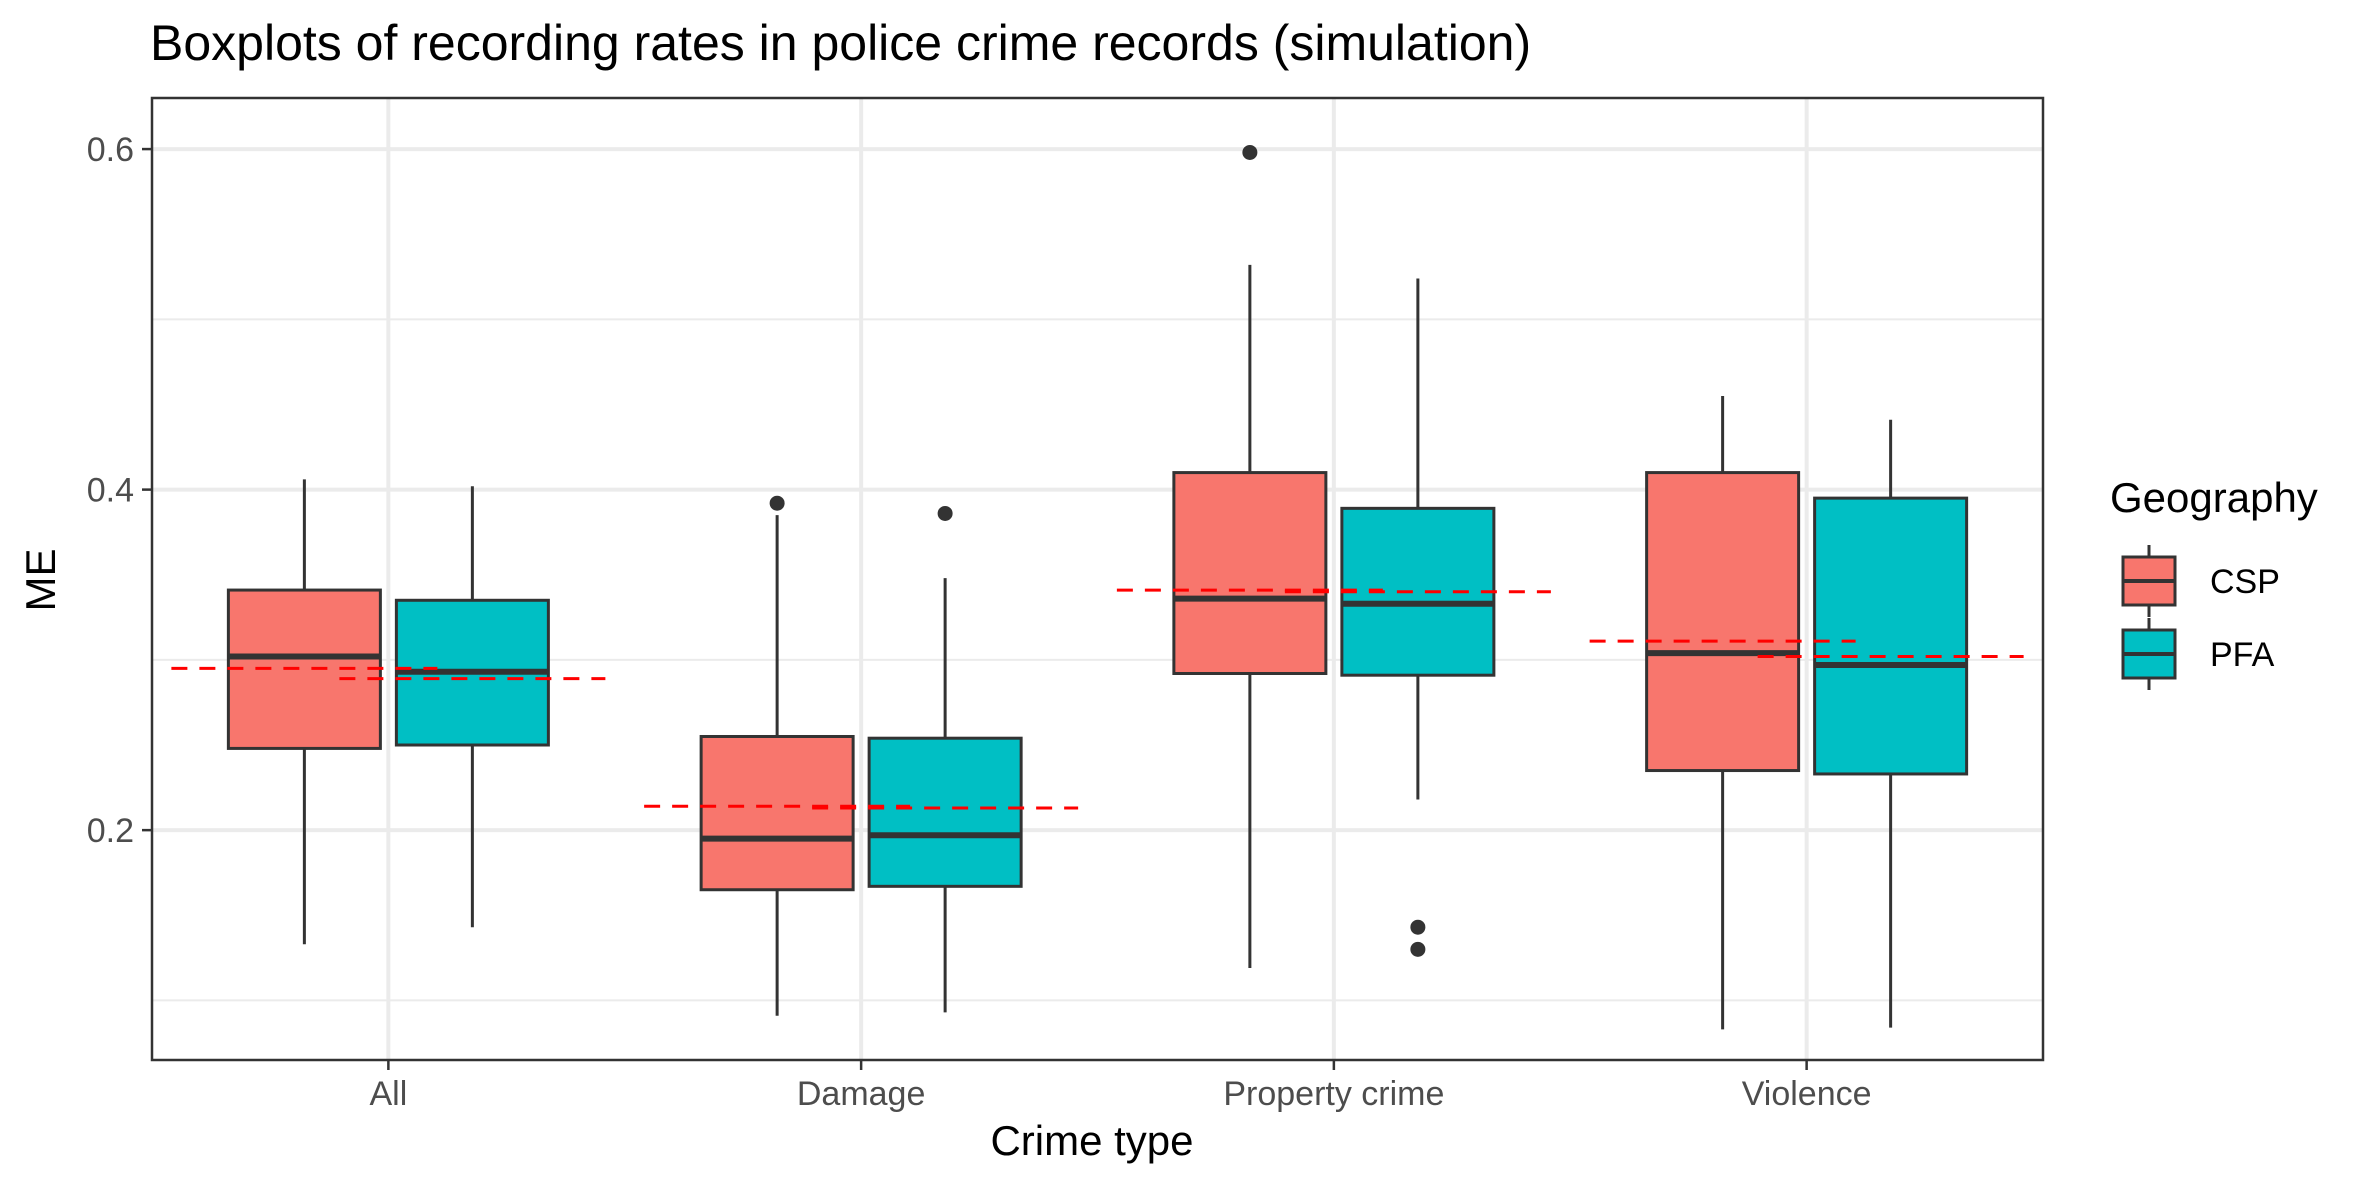 This screenshot has height=1181, width=2362. Describe the element at coordinates (1091, 1140) in the screenshot. I see `x-axis-title: Crime type` at that location.